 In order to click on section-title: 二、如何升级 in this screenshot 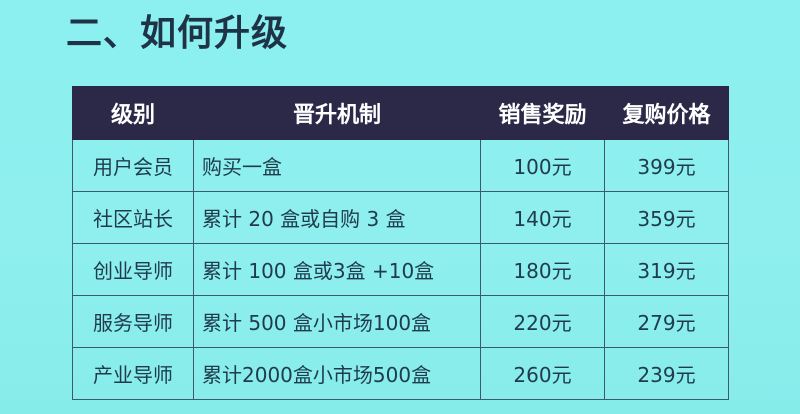, I will do `click(177, 33)`.